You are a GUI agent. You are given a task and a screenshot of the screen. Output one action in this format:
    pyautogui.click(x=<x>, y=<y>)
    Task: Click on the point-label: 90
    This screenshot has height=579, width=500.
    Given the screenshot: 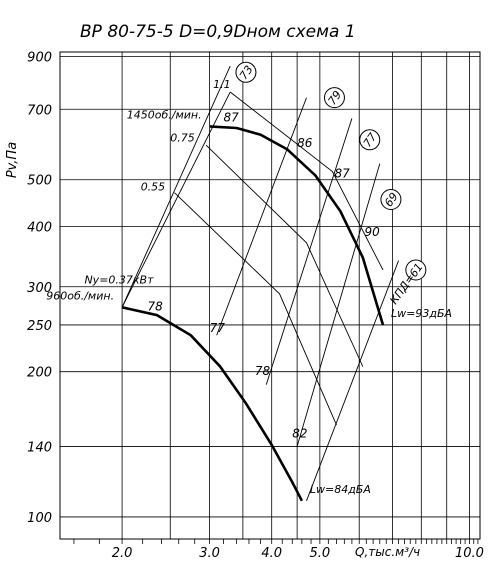 What is the action you would take?
    pyautogui.click(x=373, y=232)
    